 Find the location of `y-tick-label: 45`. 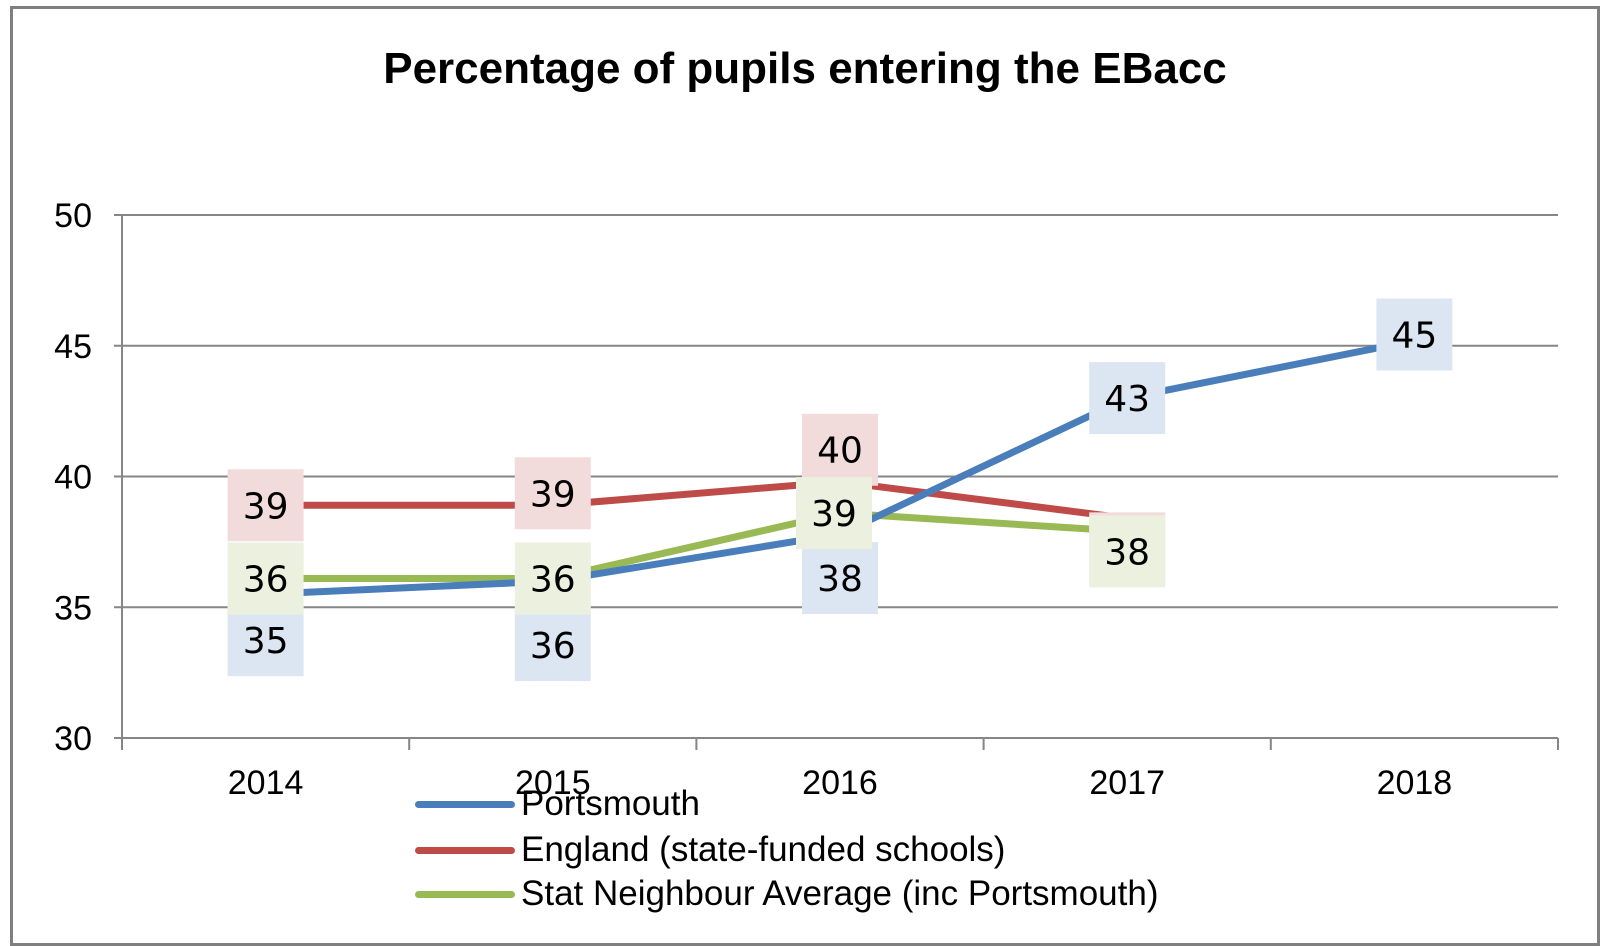

y-tick-label: 45 is located at coordinates (73, 347).